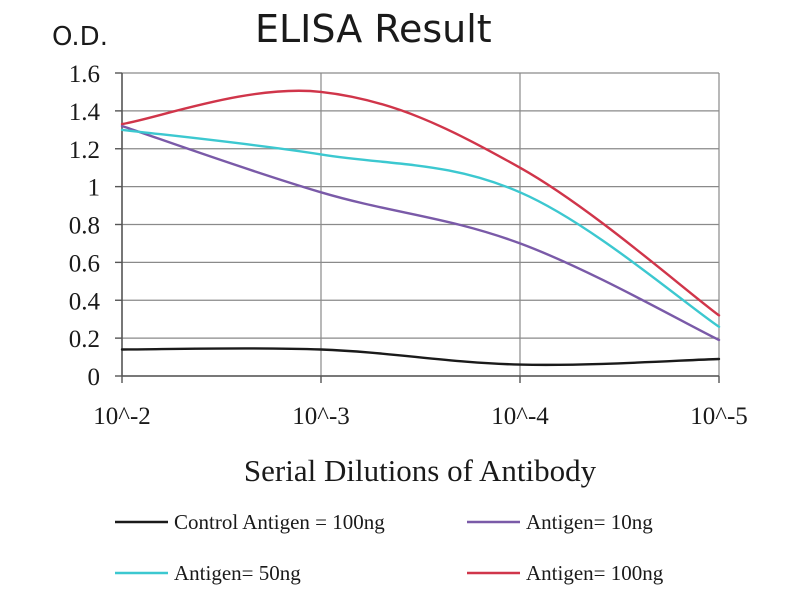 This screenshot has width=800, height=600. Describe the element at coordinates (373, 29) in the screenshot. I see `chart-title: ELISA Result` at that location.